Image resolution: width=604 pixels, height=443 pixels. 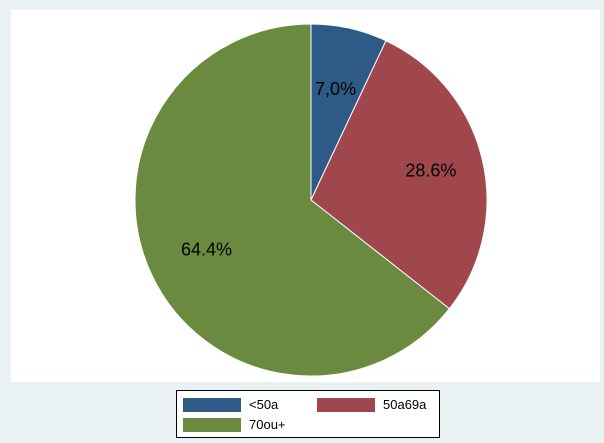 I want to click on legend-item-lt50: <50a, so click(x=230, y=404).